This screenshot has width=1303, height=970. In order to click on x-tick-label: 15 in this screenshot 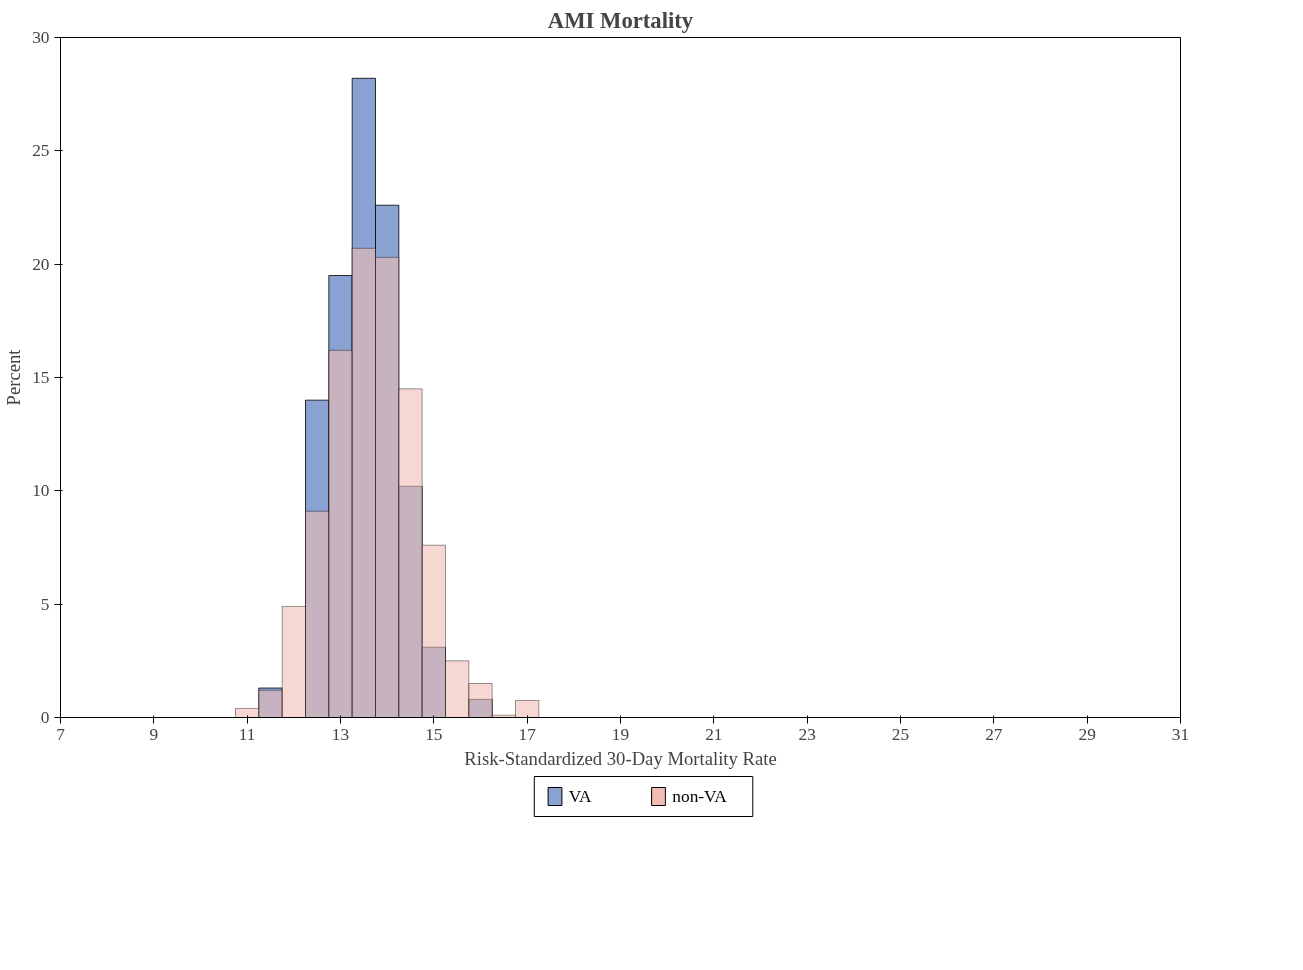, I will do `click(434, 734)`.